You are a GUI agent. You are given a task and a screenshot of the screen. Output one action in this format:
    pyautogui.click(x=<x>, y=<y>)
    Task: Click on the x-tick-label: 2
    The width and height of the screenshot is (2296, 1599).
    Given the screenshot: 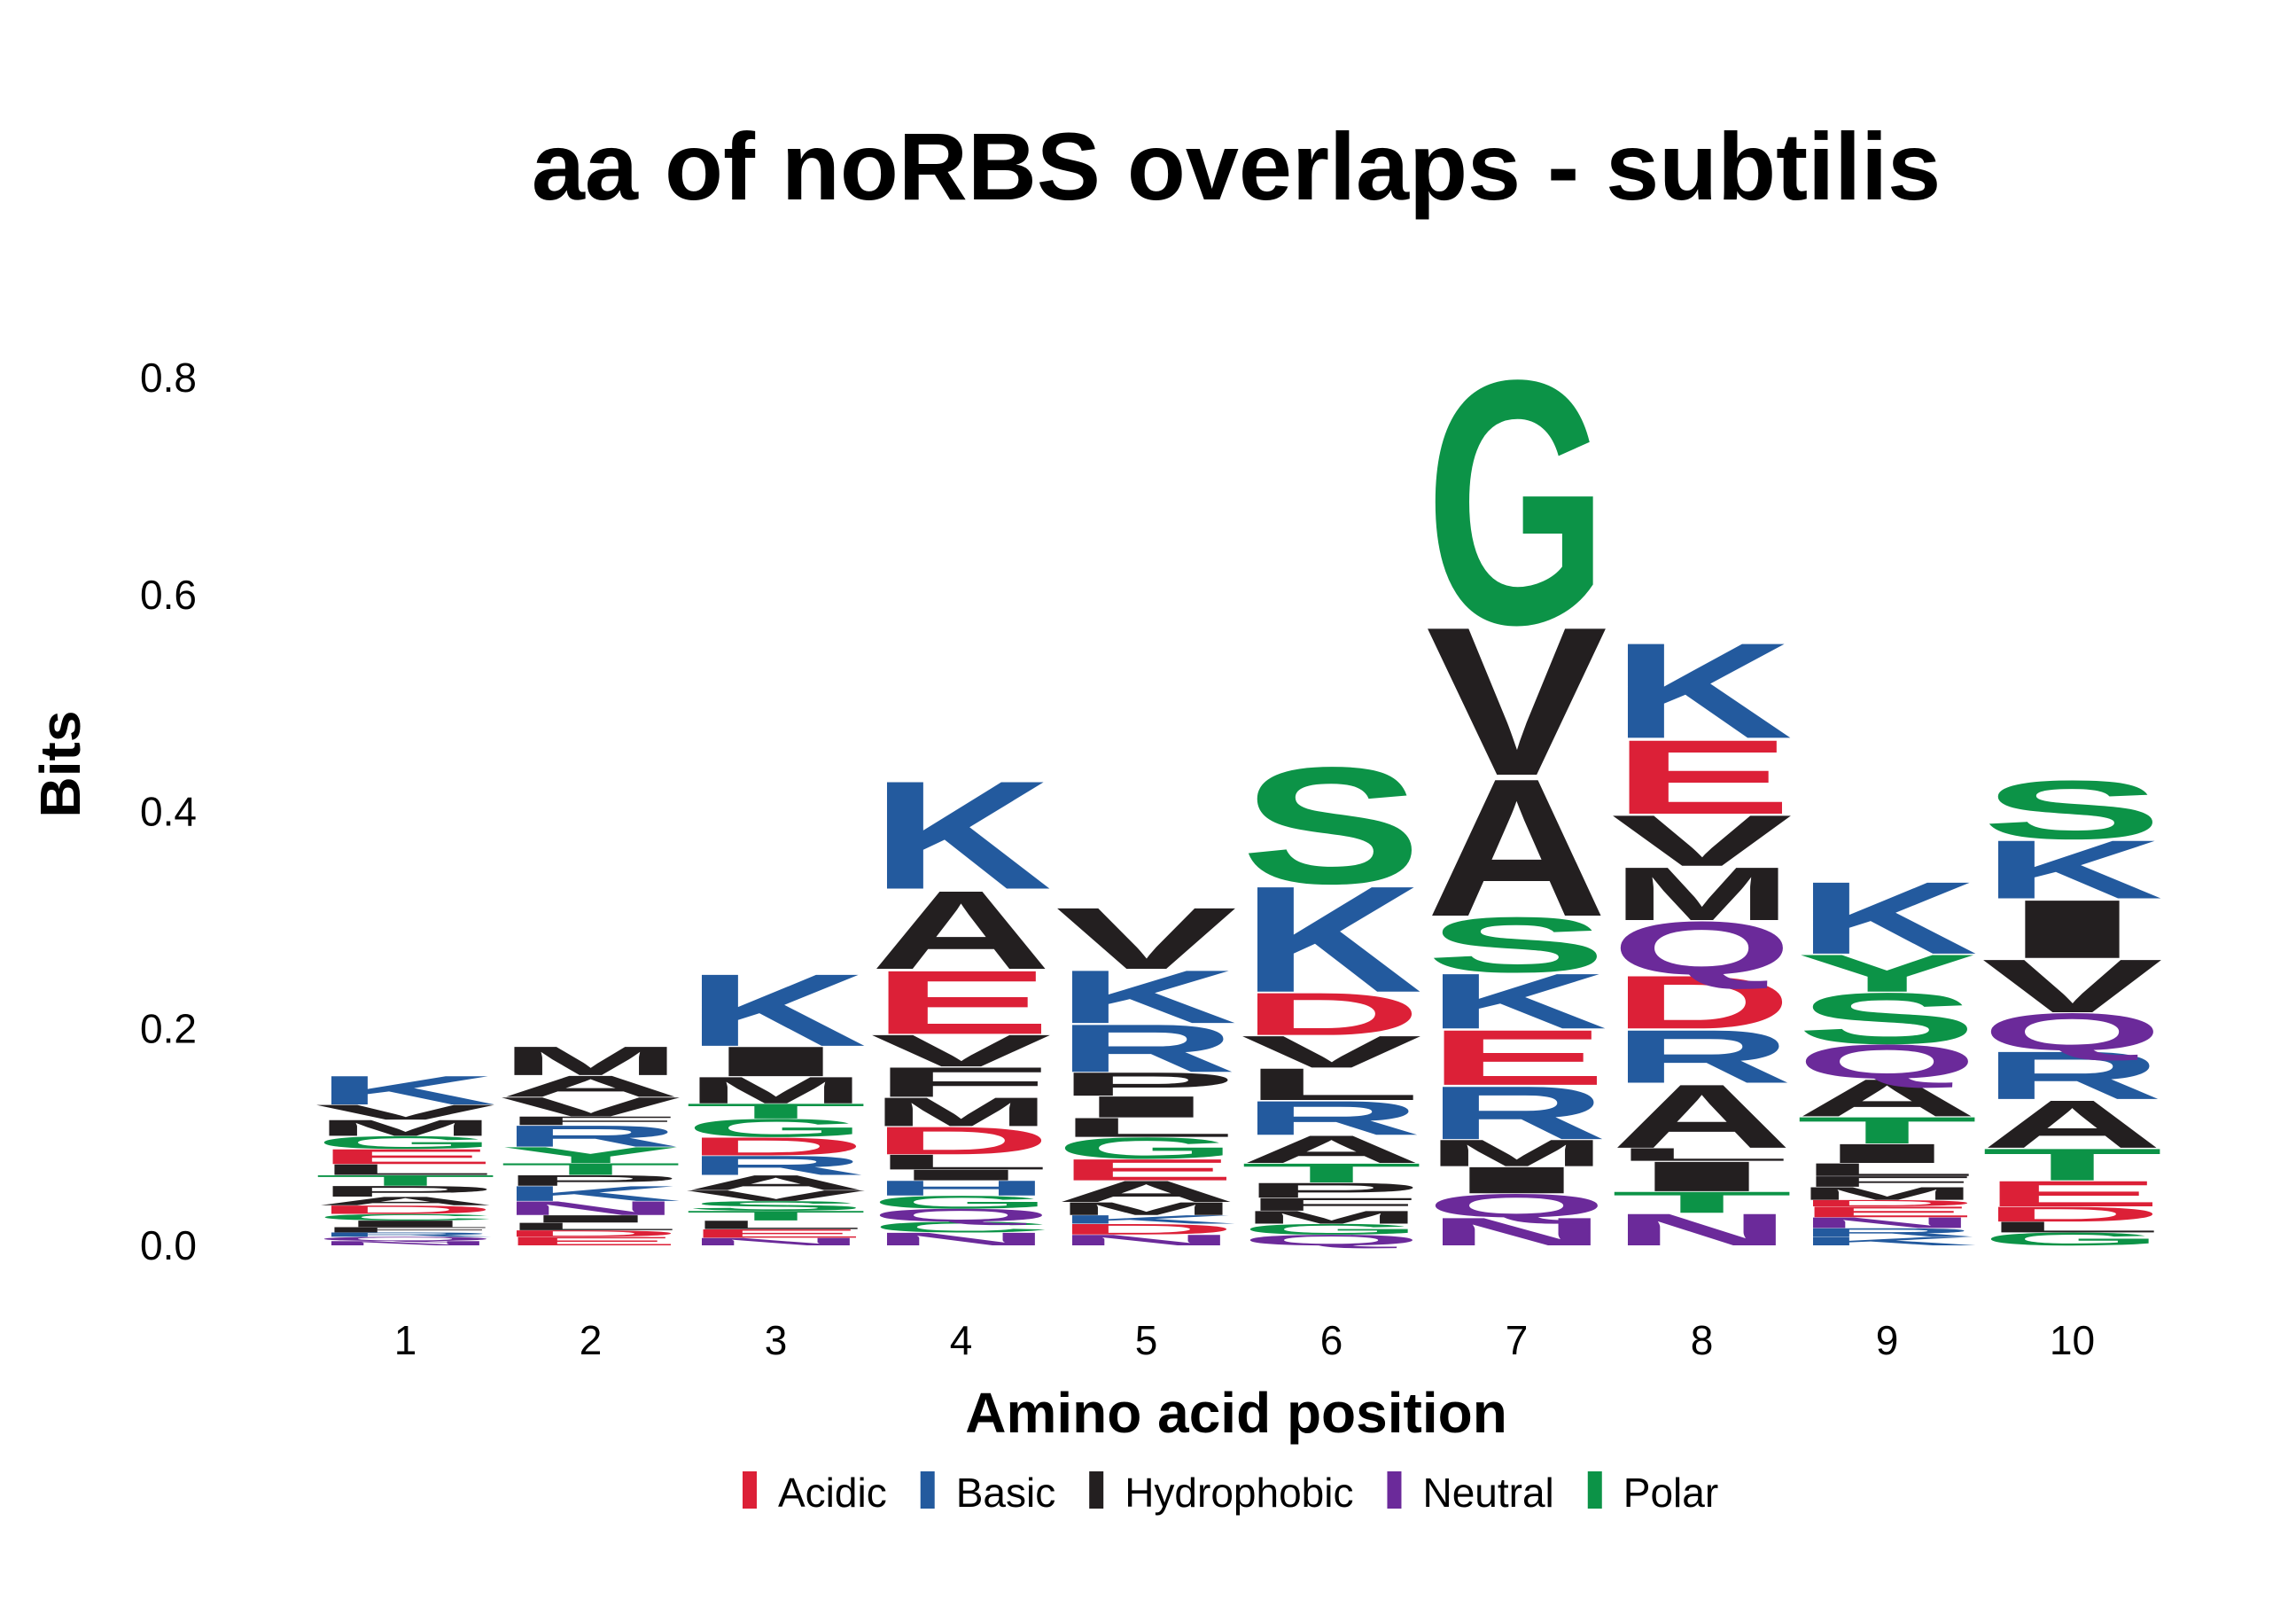 What is the action you would take?
    pyautogui.click(x=591, y=1340)
    